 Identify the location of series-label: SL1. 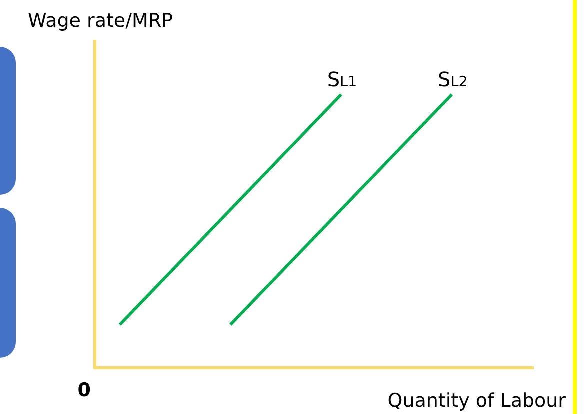
(342, 80).